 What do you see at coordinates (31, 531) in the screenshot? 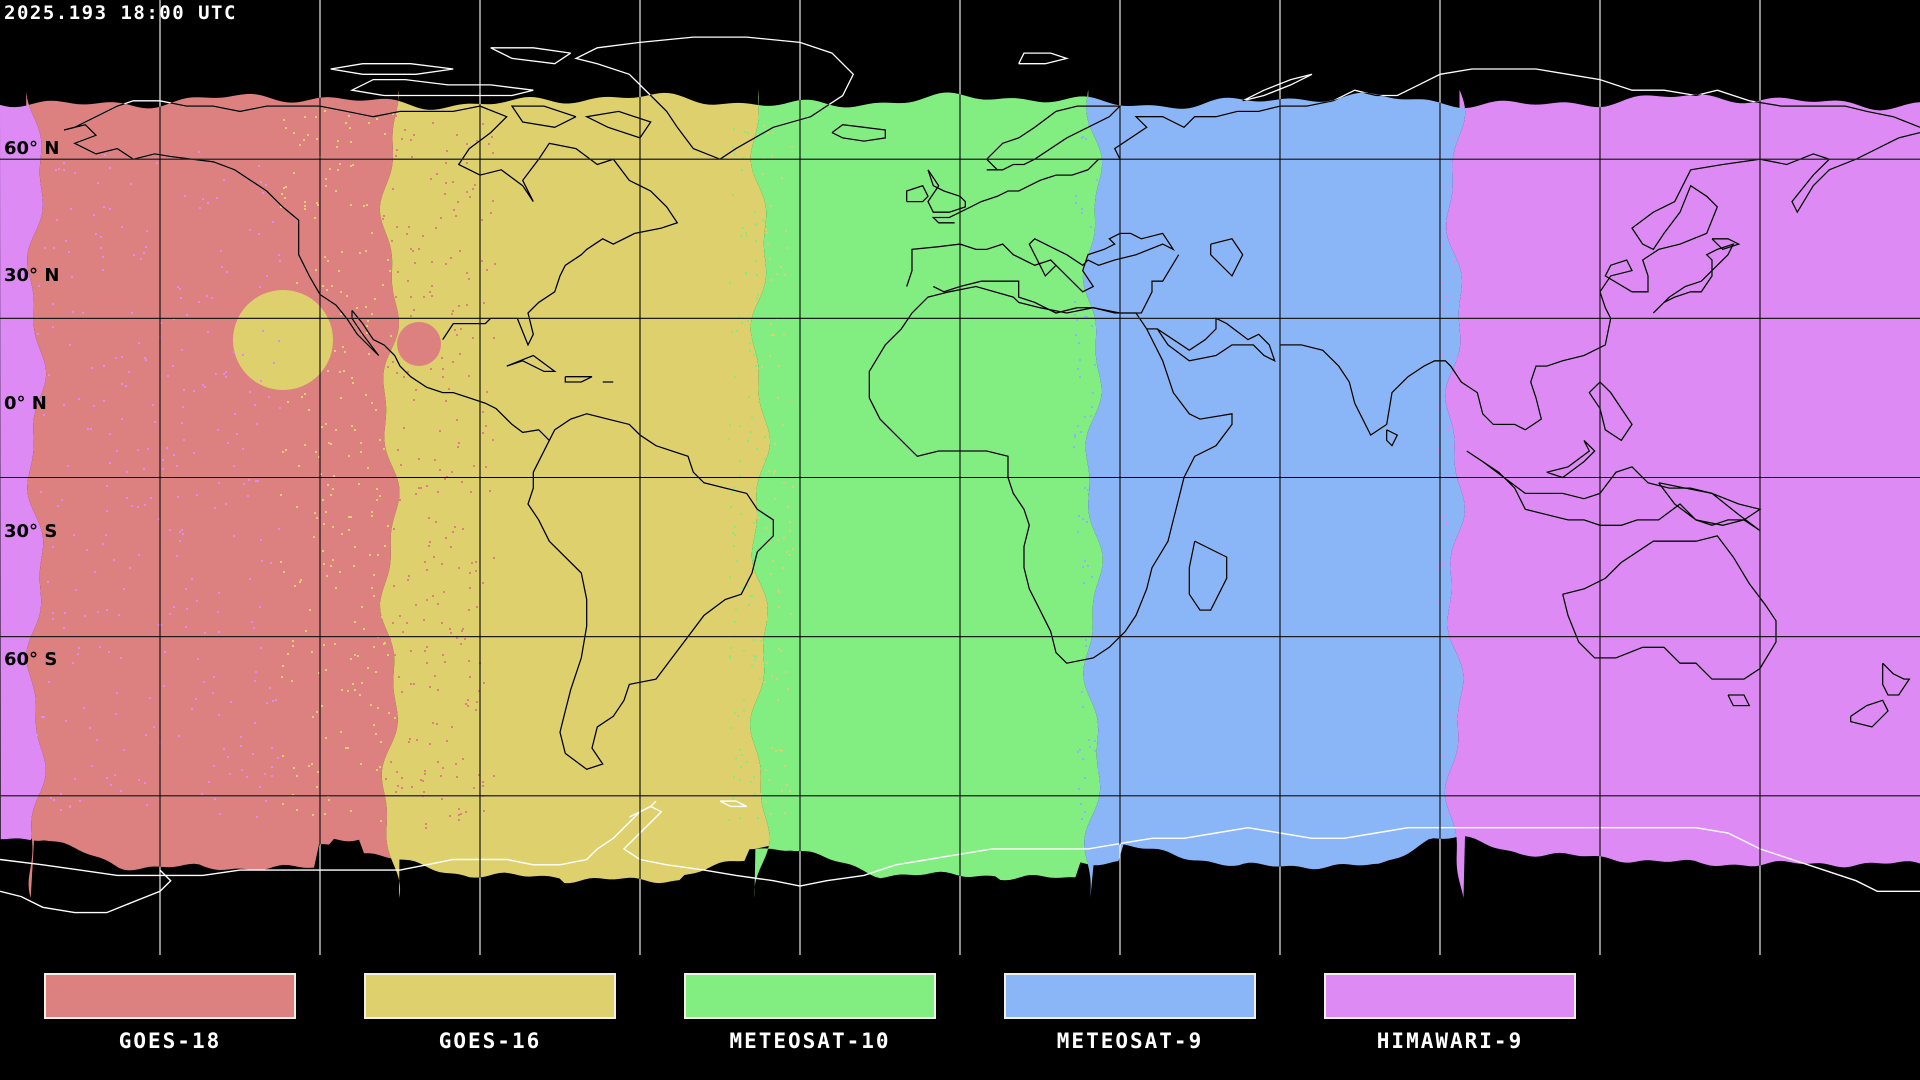
I see `lat-label-30s: 30° S` at bounding box center [31, 531].